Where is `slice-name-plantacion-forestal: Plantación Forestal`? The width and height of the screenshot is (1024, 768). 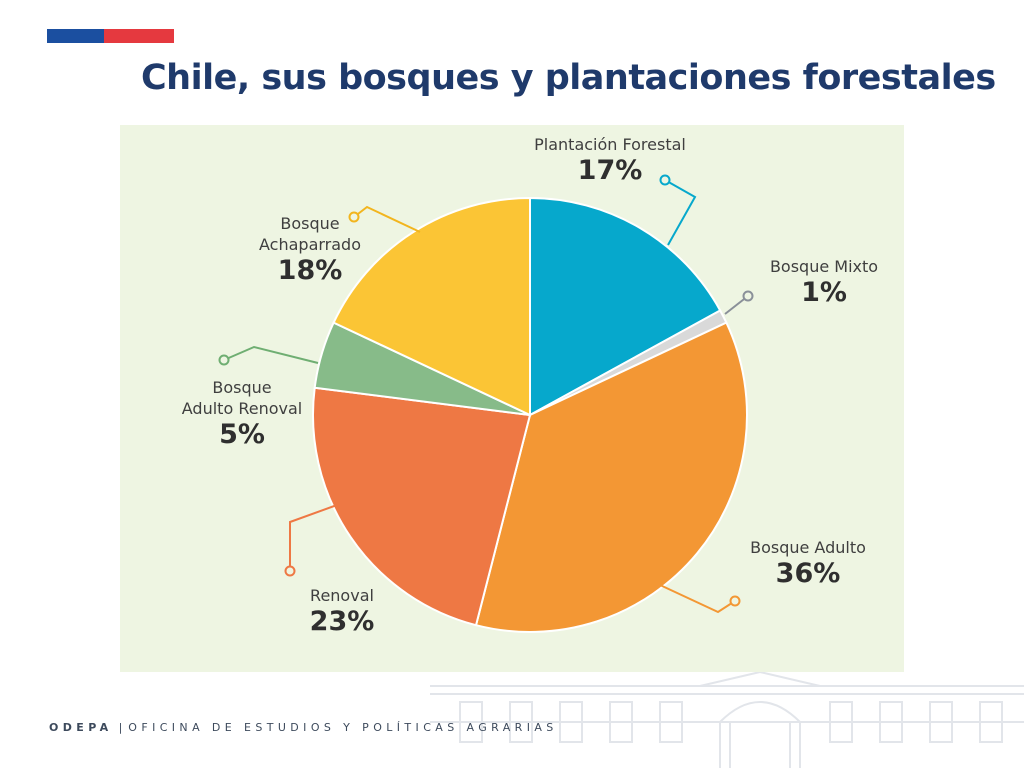 slice-name-plantacion-forestal: Plantación Forestal is located at coordinates (610, 144).